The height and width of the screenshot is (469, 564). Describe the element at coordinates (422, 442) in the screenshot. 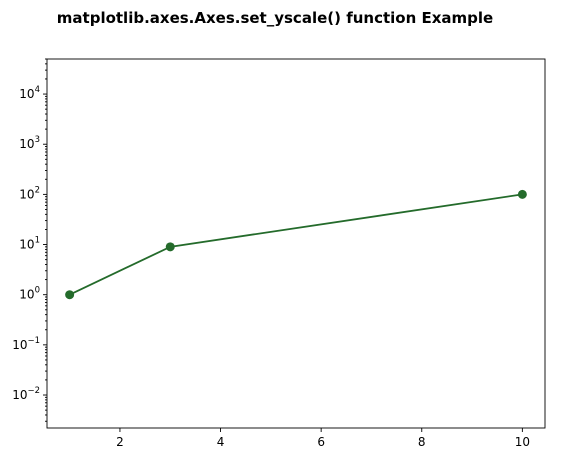

I see `x-tick-label: 8` at that location.